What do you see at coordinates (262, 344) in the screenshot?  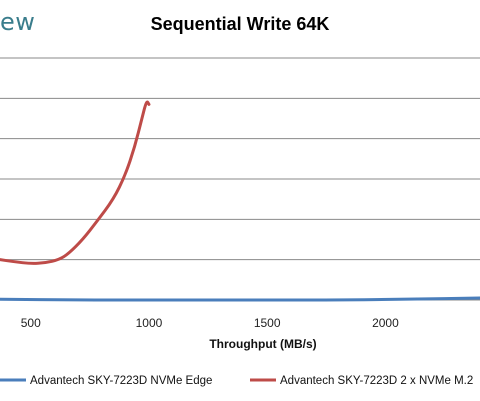 I see `x-axis-label: Throughput (MB/s)` at bounding box center [262, 344].